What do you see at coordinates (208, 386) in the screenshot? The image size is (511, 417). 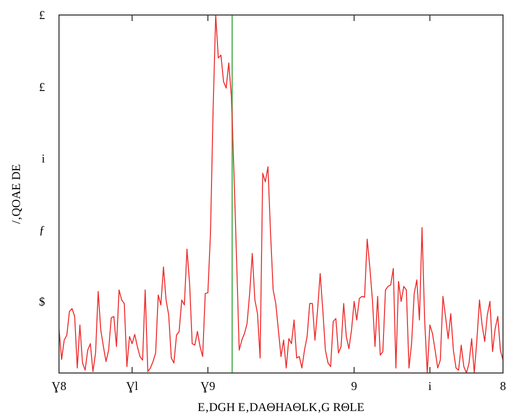 I see `x-tick-label: Ɣ9` at bounding box center [208, 386].